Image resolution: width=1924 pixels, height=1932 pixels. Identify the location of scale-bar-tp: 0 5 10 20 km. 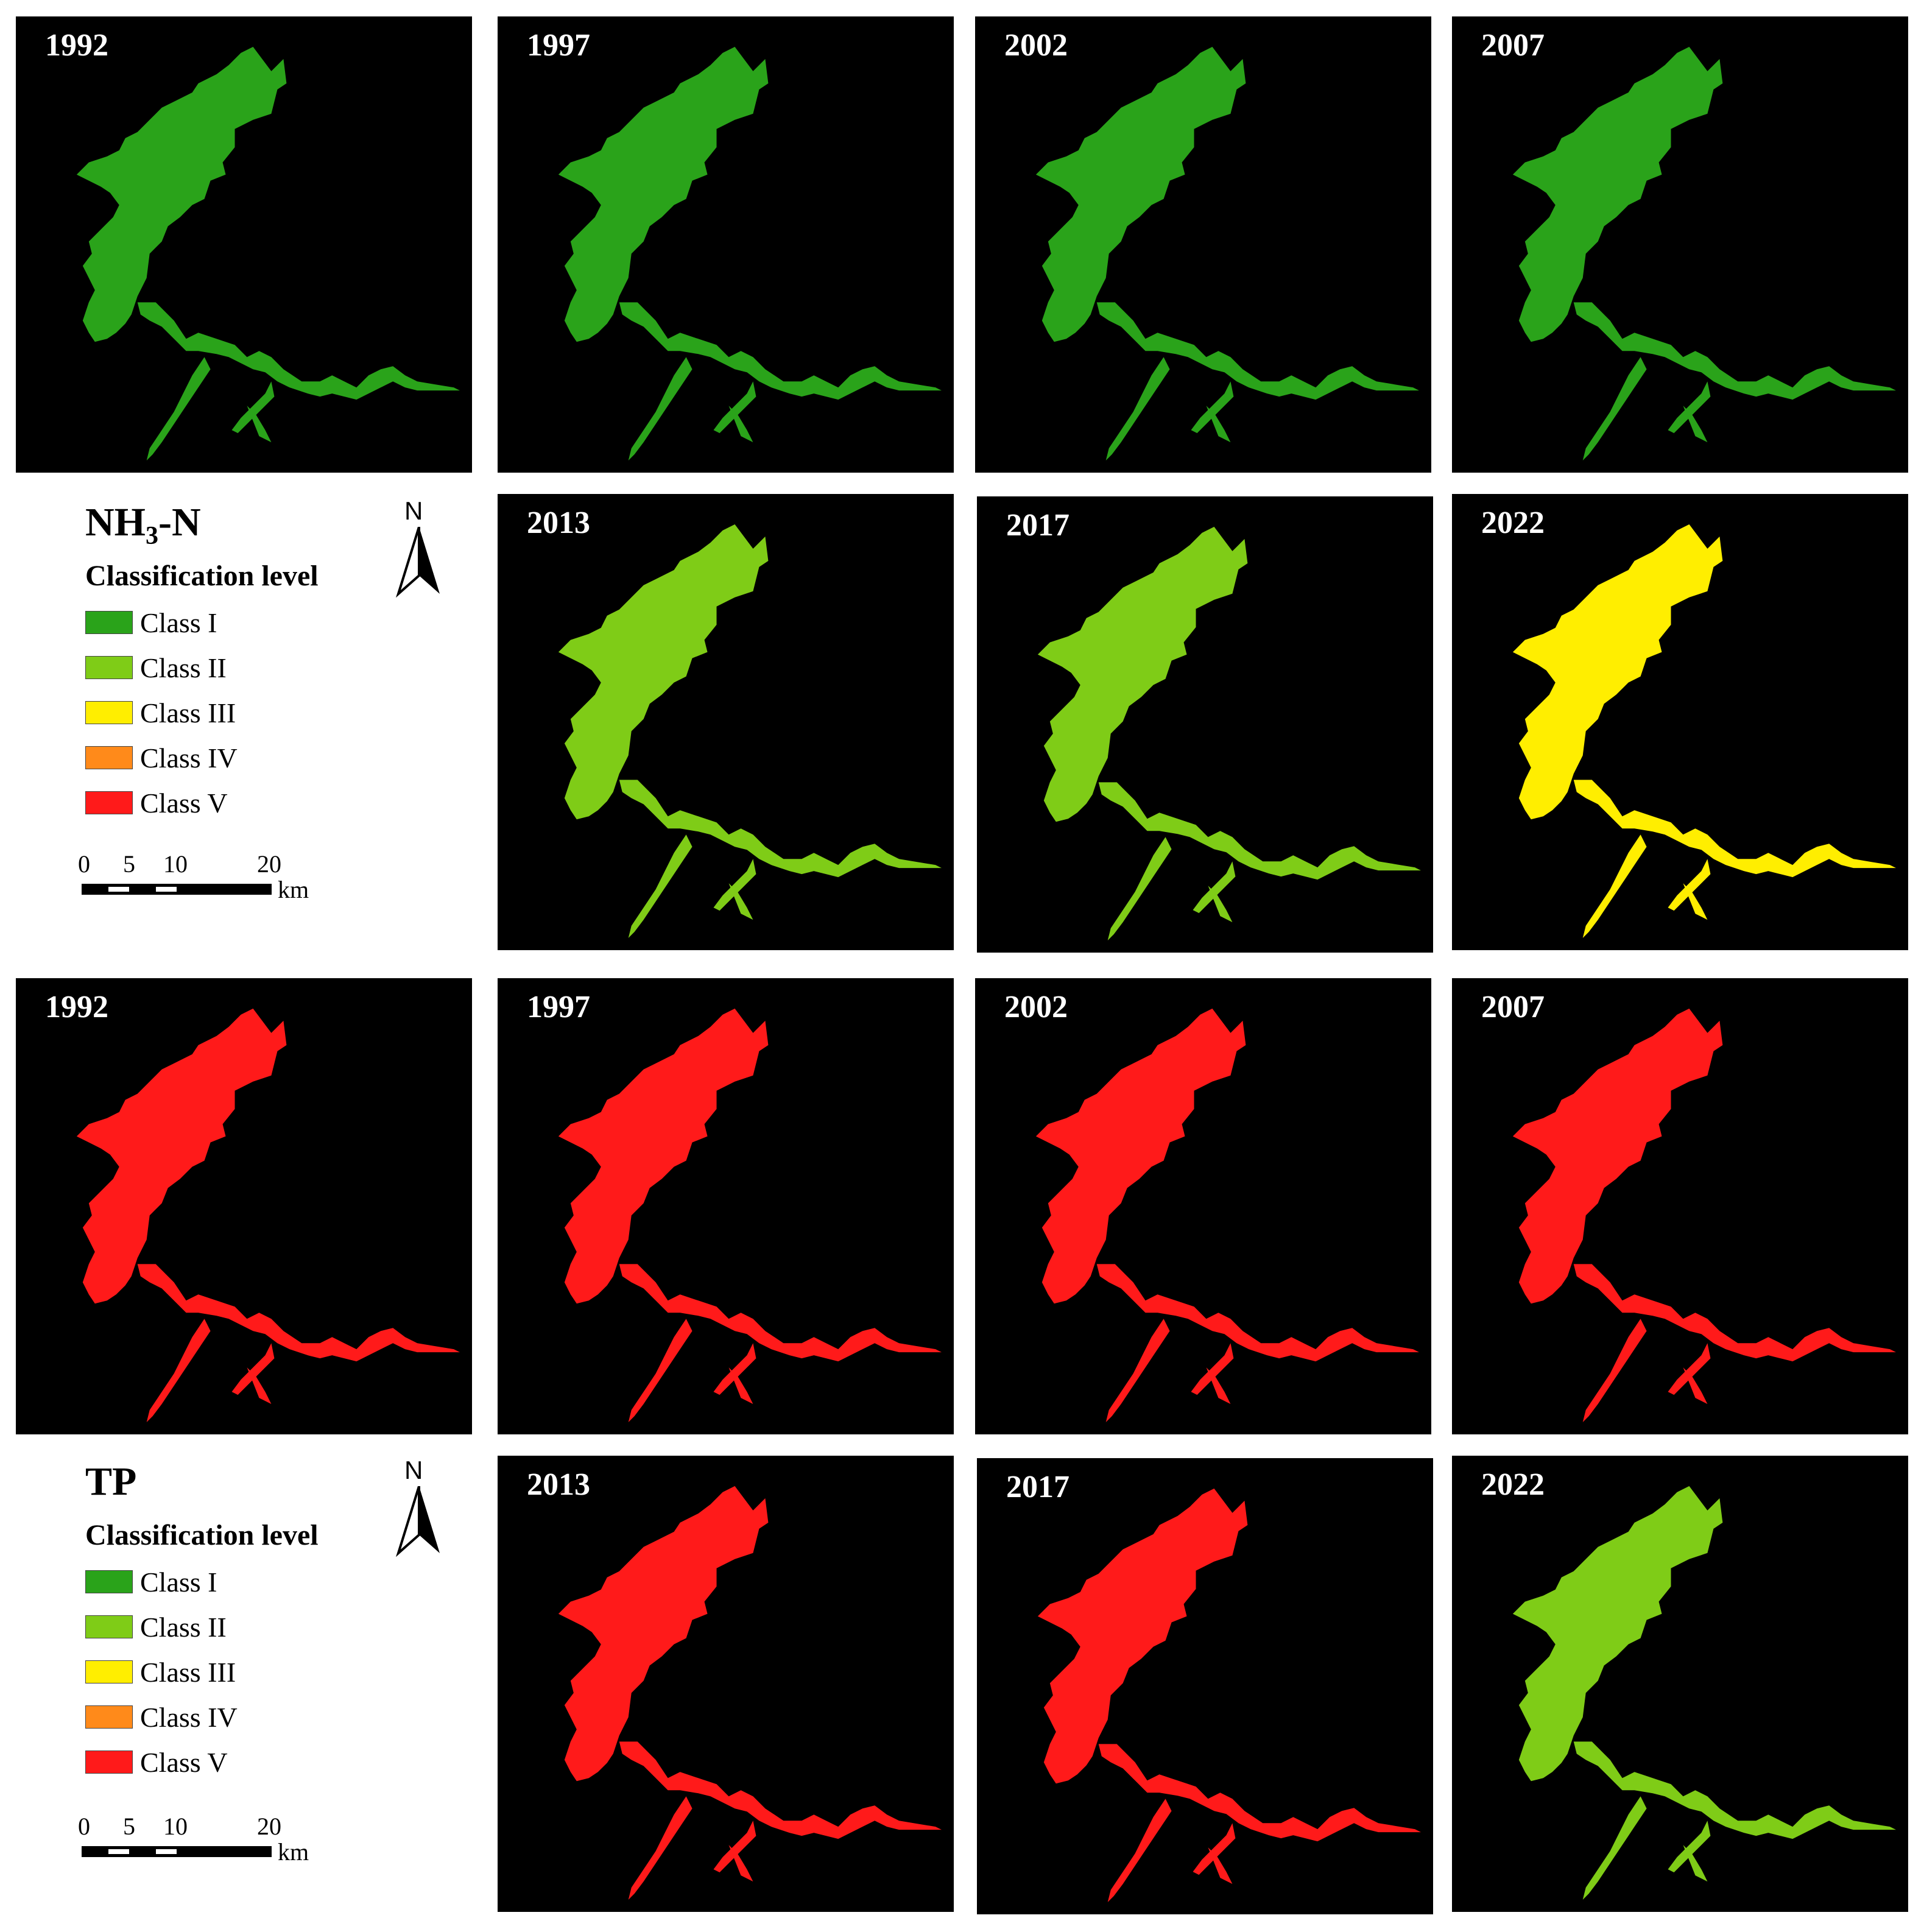
(206, 1842).